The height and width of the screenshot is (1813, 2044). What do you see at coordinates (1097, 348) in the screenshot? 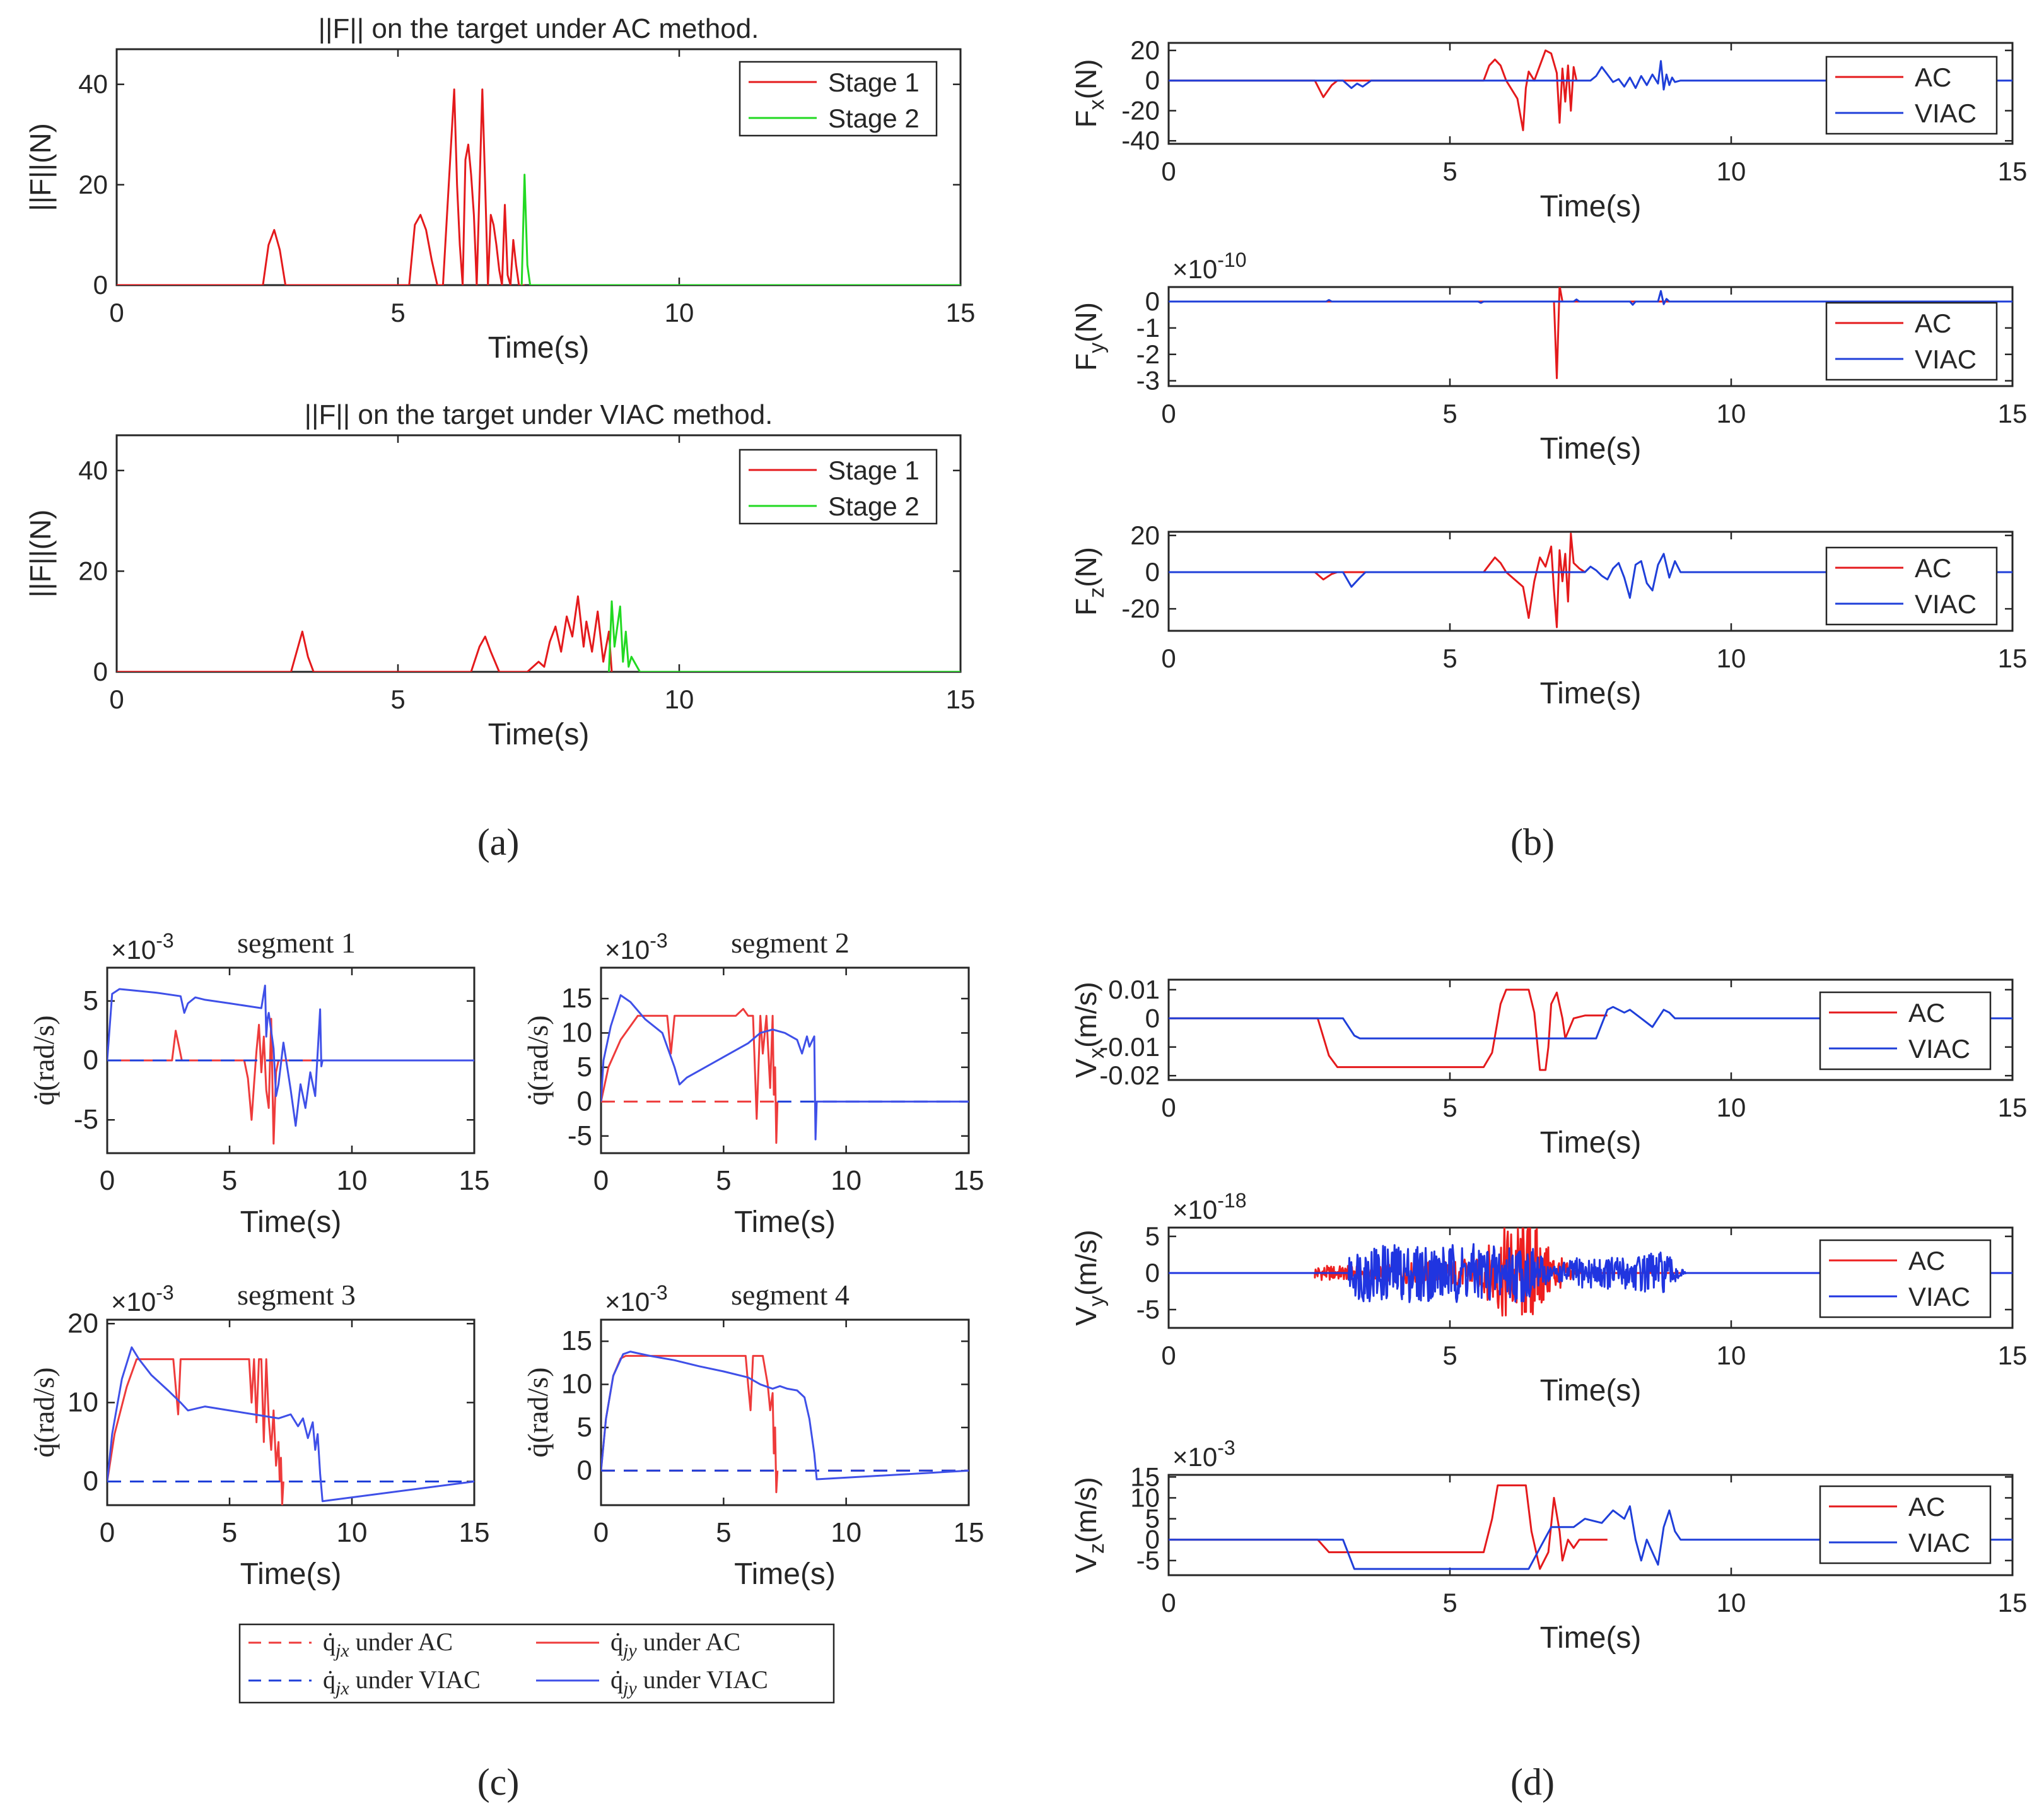
I see `y-axis-label-sub: y` at bounding box center [1097, 348].